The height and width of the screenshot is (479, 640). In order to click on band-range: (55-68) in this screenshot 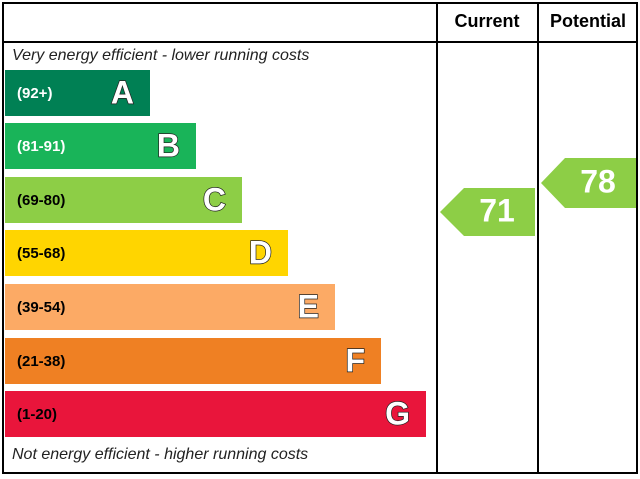, I will do `click(41, 253)`.